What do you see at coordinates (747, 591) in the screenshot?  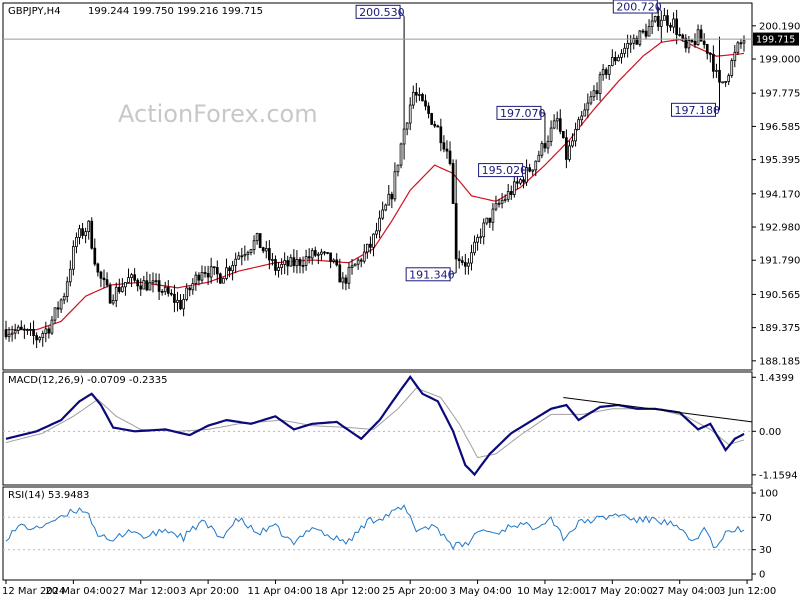 I see `time-tick-label: 3 Jun 12:00` at bounding box center [747, 591].